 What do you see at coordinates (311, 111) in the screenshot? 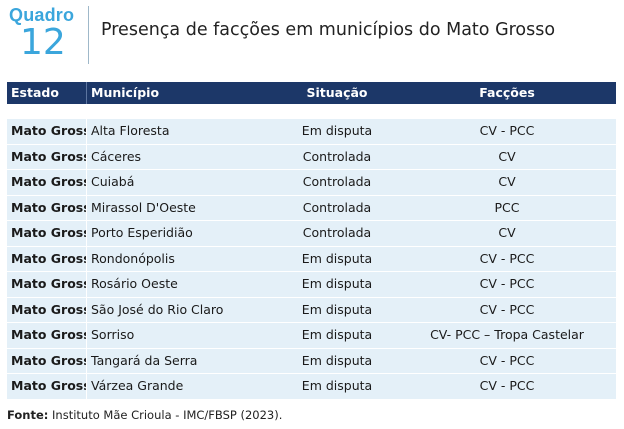
I see `header-spacer` at bounding box center [311, 111].